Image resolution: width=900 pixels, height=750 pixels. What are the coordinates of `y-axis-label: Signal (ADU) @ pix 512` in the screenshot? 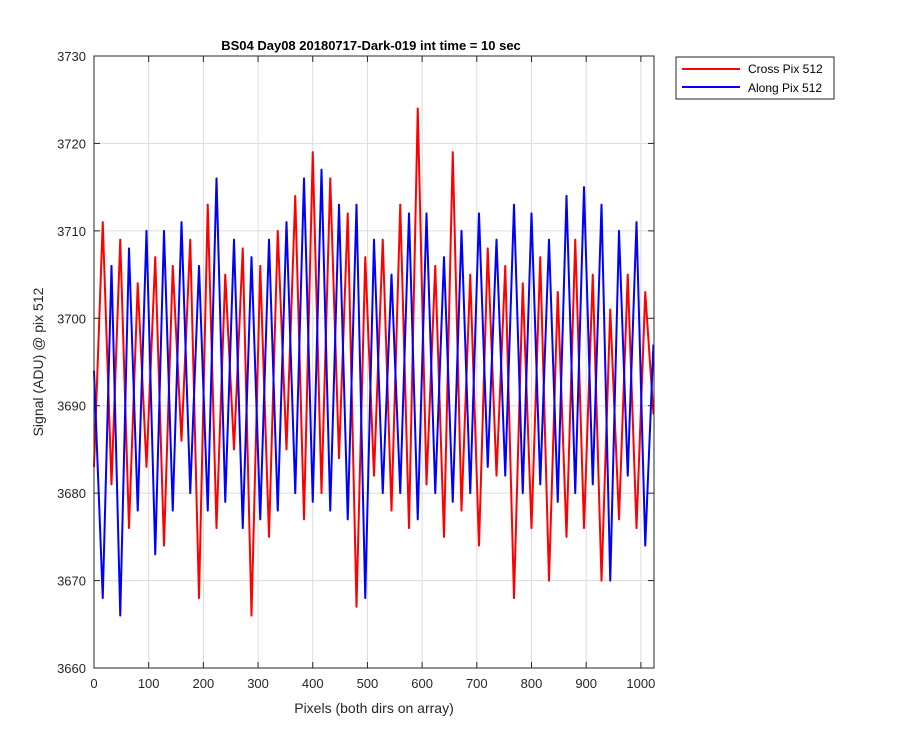 It's located at (38, 361).